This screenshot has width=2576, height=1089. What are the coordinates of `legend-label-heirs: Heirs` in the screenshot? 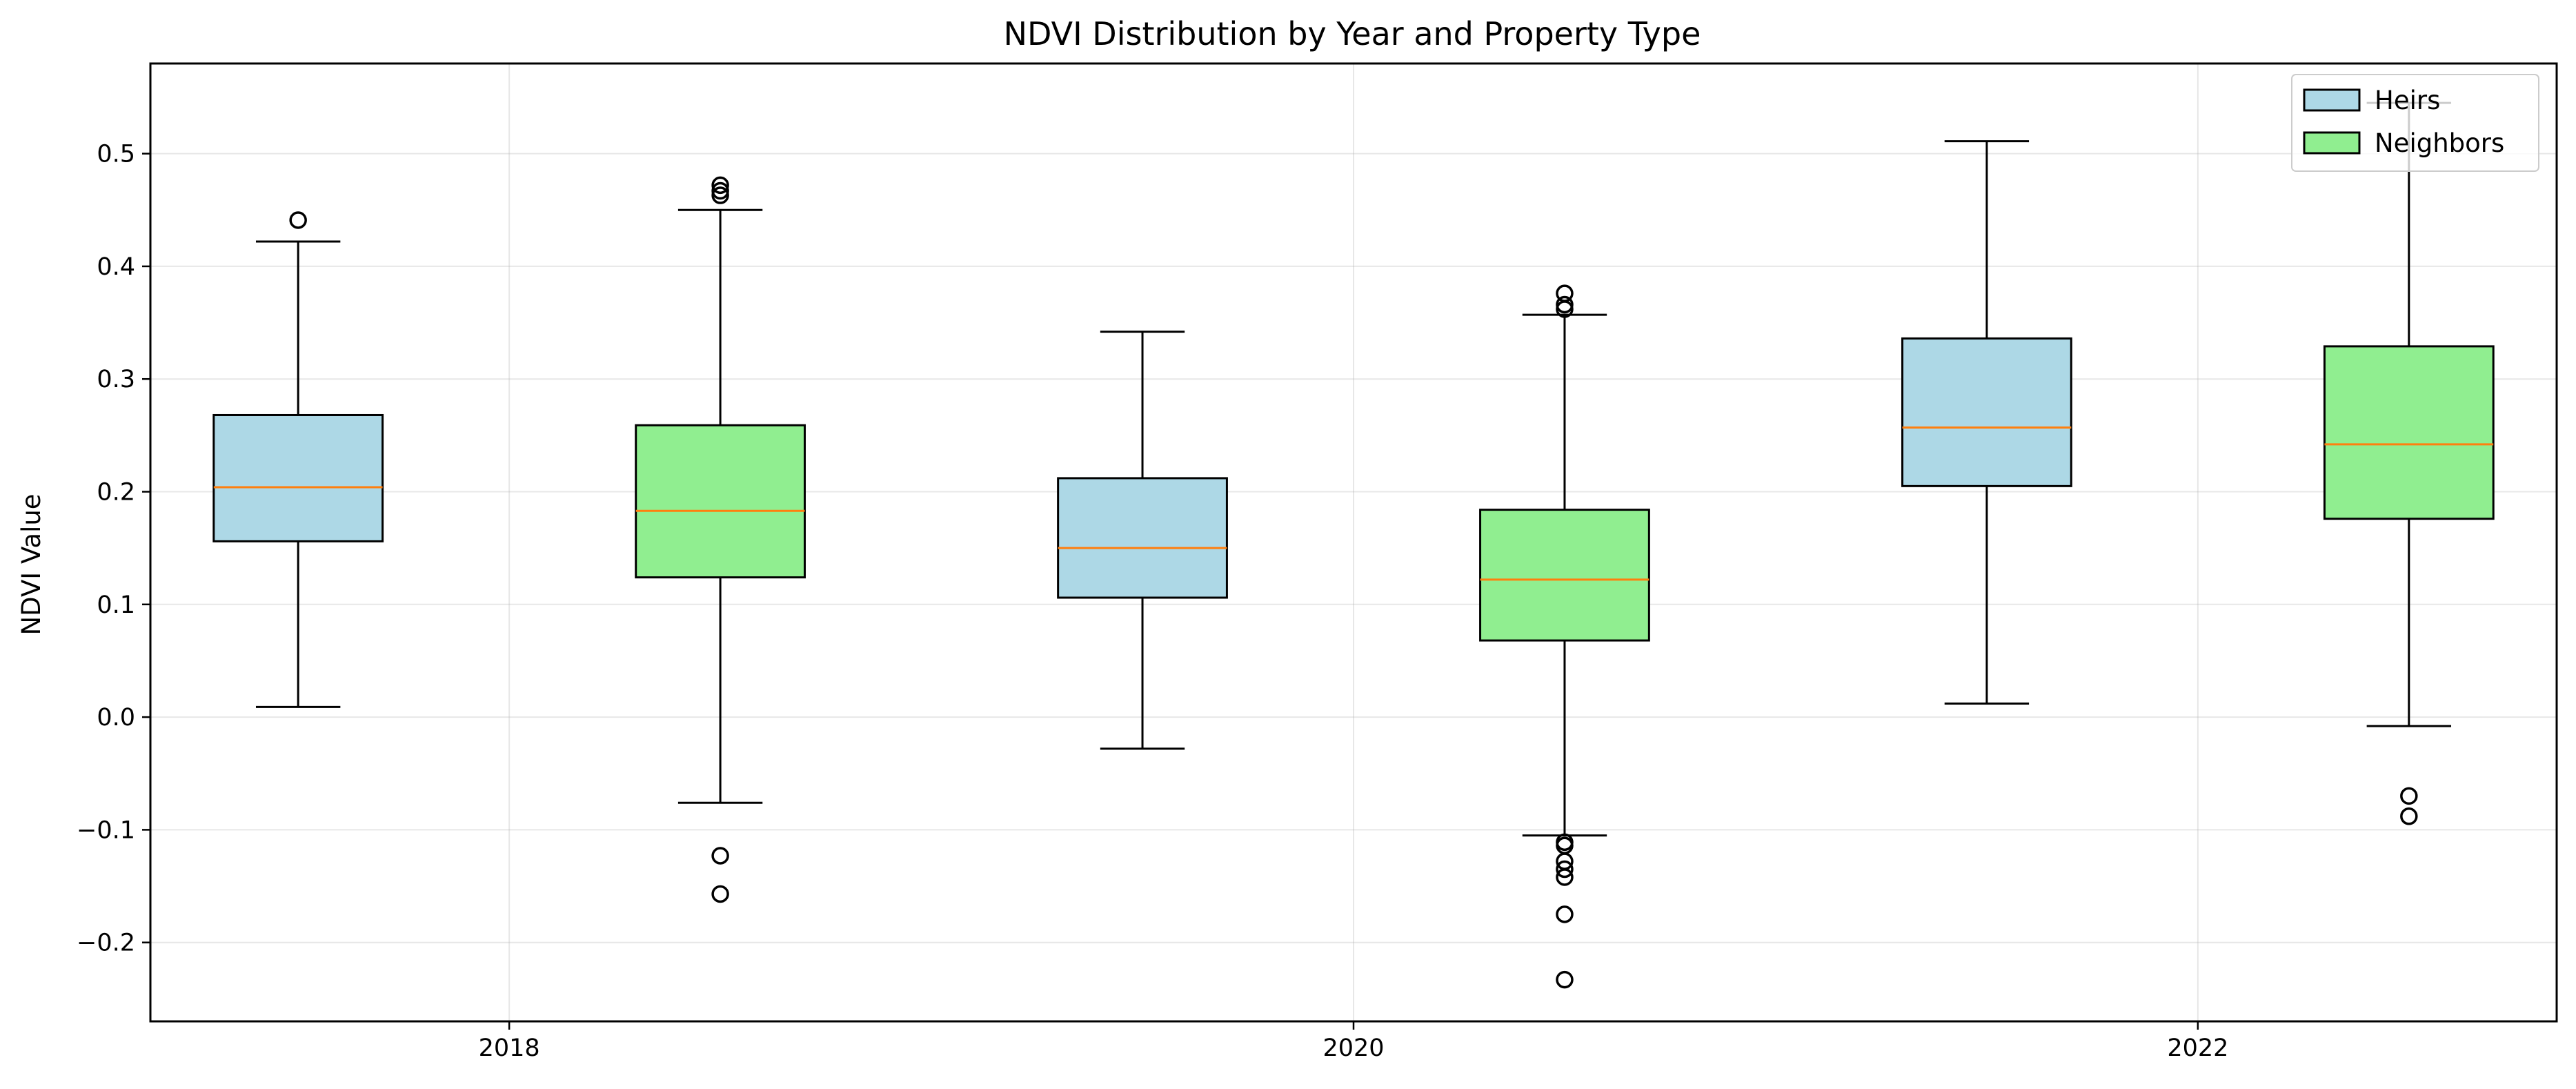 It's located at (2407, 100).